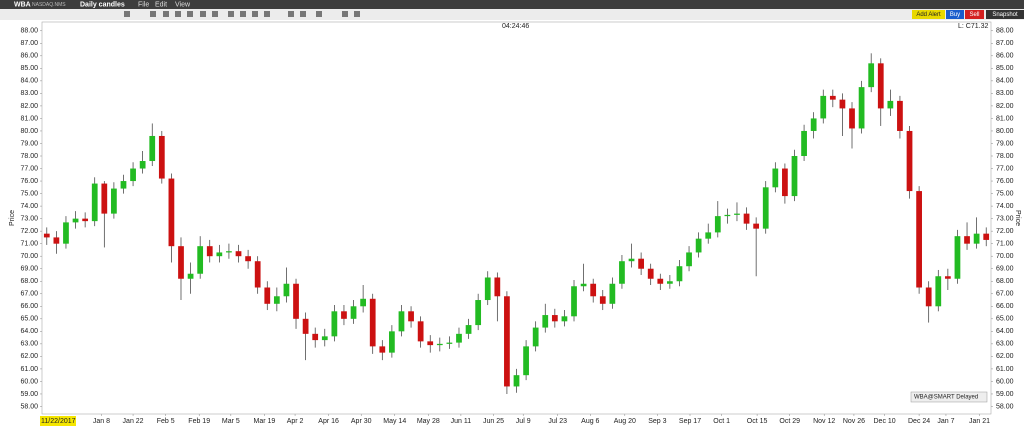 This screenshot has width=1024, height=428. I want to click on cursor-date: 11/22/2017, so click(58, 421).